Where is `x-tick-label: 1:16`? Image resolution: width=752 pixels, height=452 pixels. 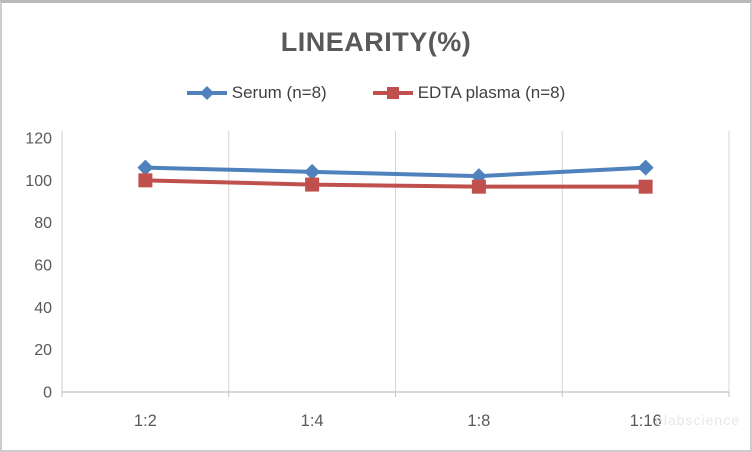
x-tick-label: 1:16 is located at coordinates (646, 421).